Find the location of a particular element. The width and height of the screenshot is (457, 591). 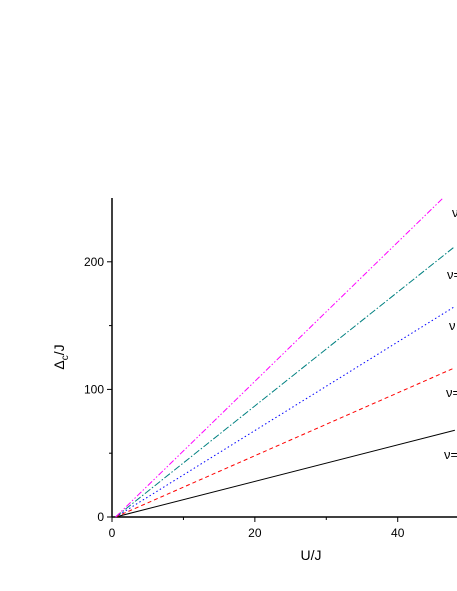

y-label-main: Δ is located at coordinates (59, 364).